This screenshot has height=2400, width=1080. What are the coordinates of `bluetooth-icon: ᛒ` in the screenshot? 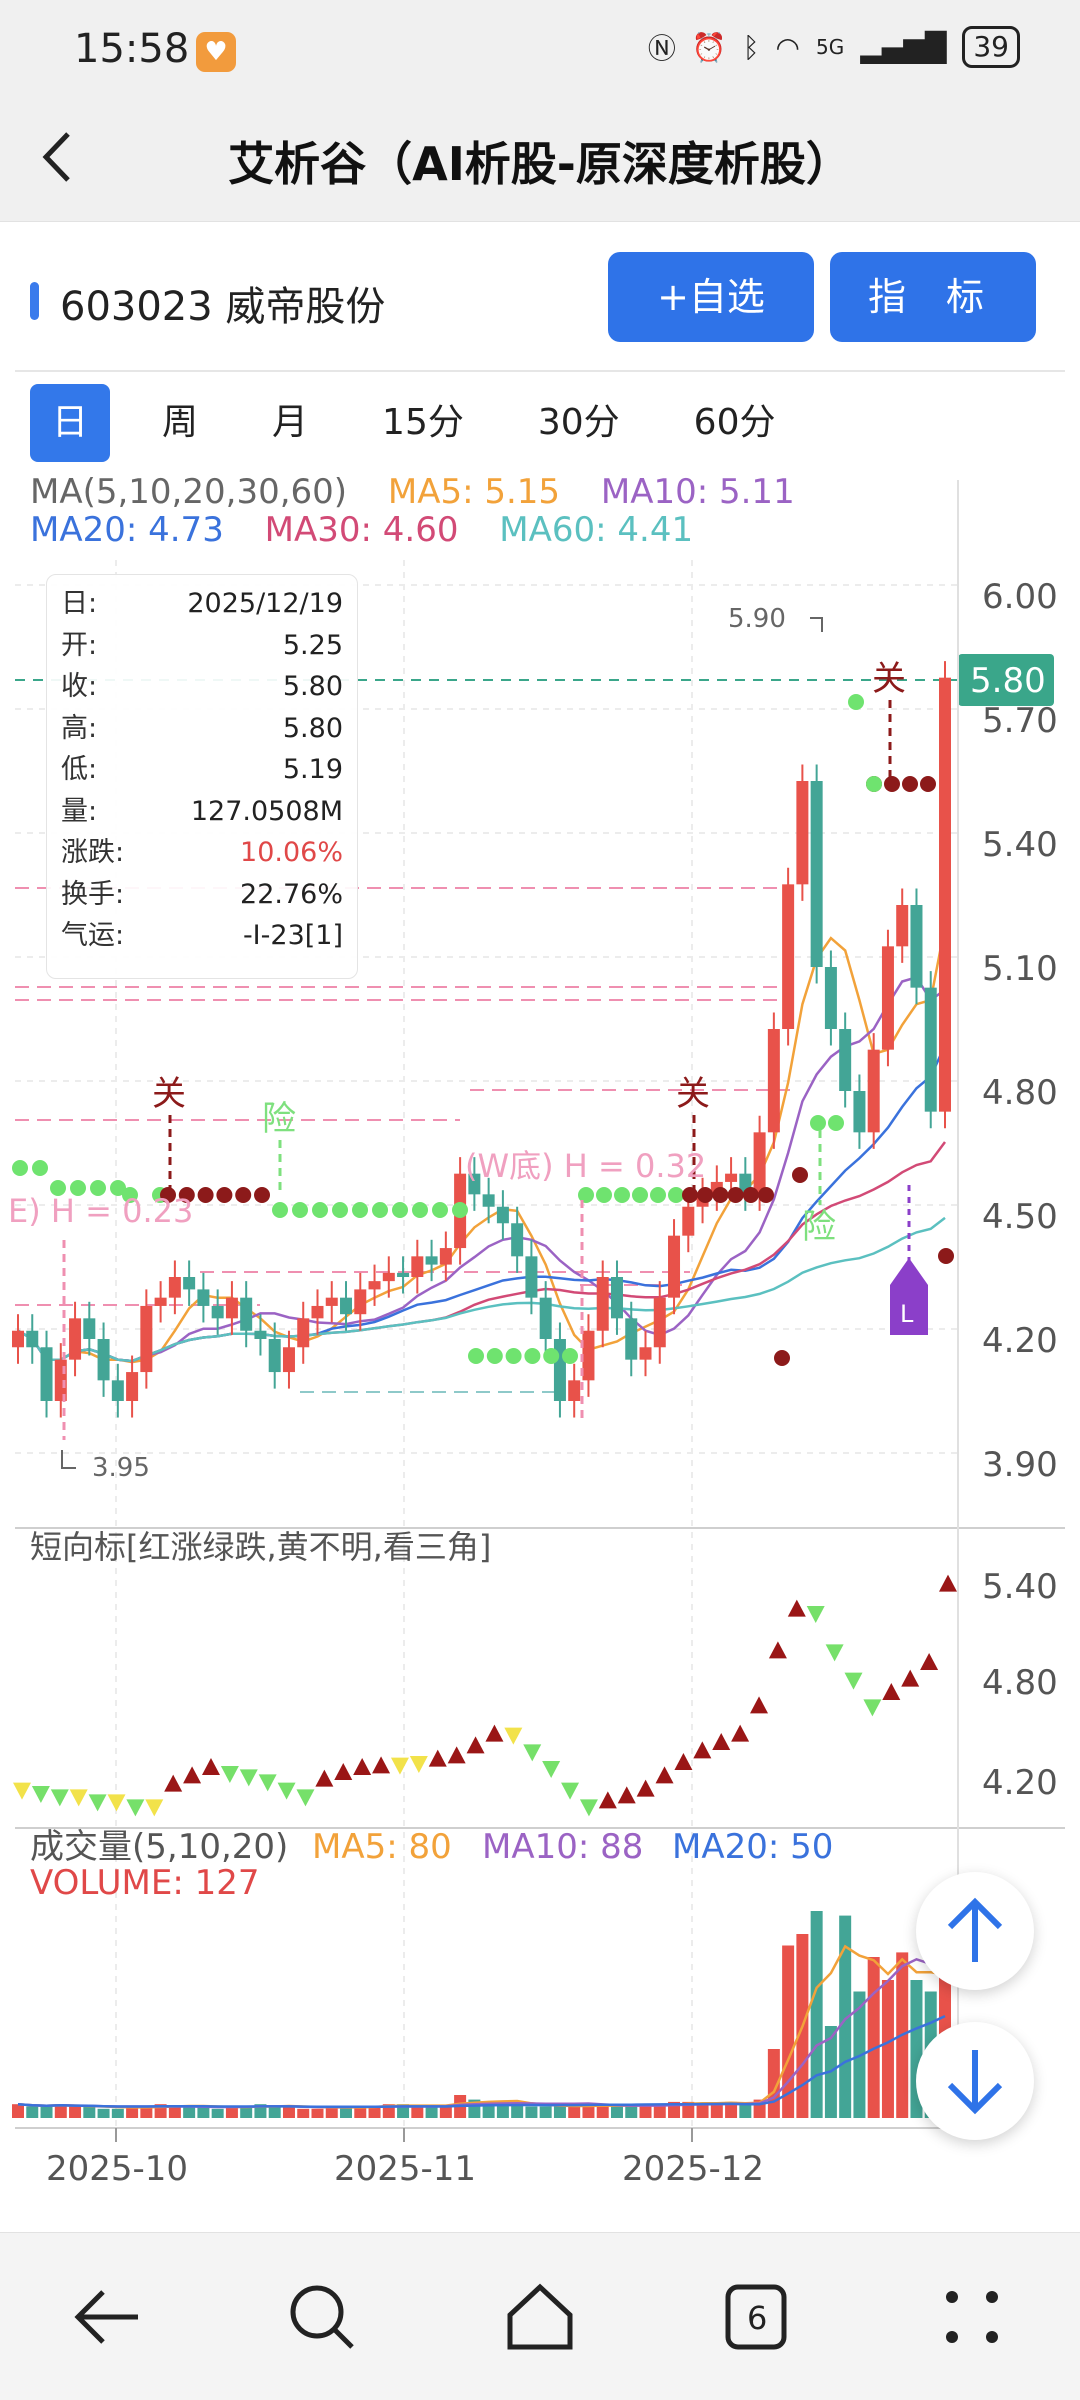 It's located at (751, 47).